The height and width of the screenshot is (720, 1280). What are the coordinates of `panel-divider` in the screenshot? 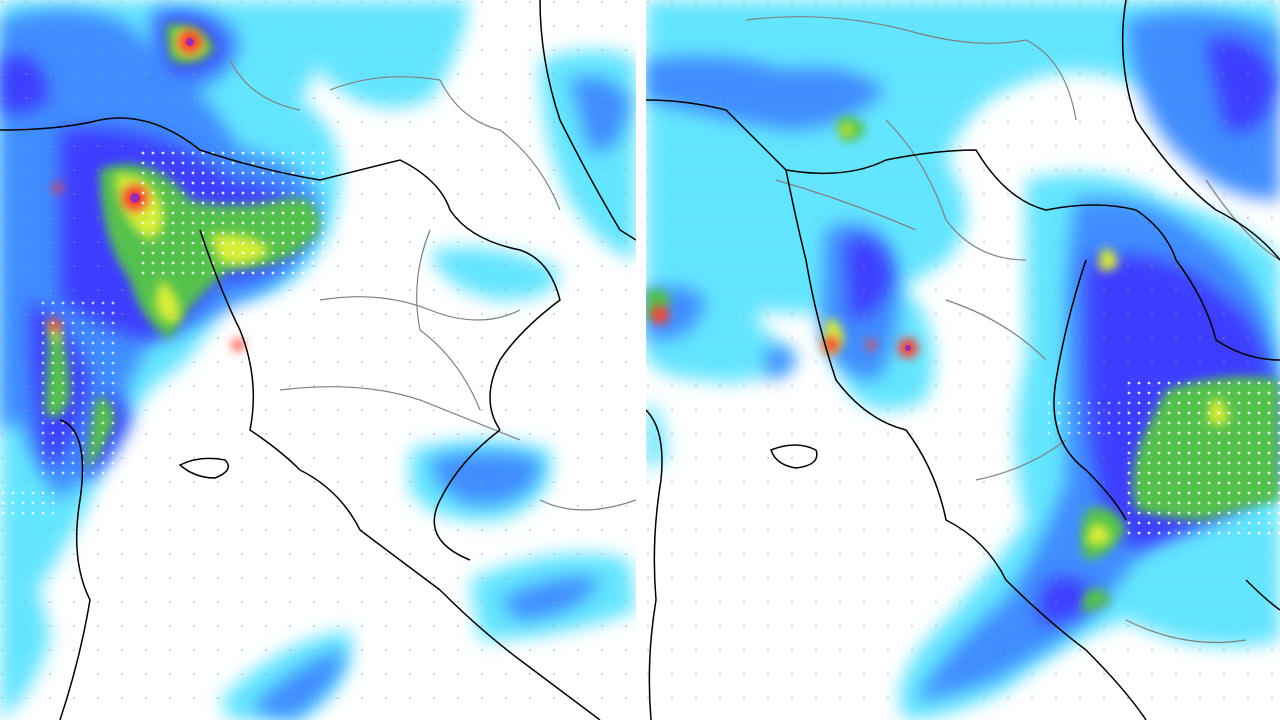 It's located at (641, 360).